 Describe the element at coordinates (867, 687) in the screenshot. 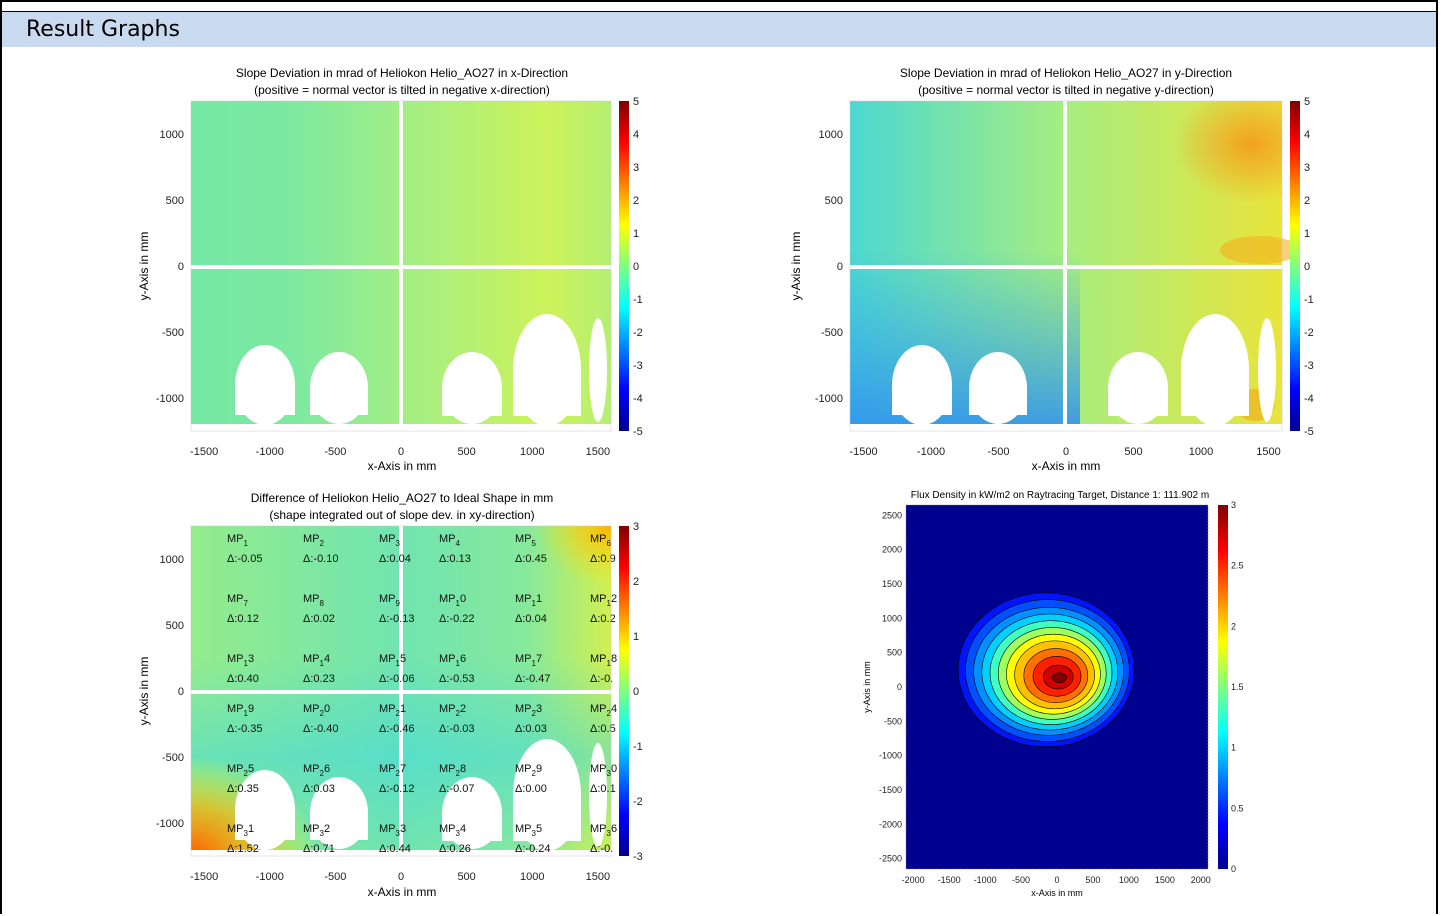

I see `y-axis-label: y-Axis in mm` at that location.